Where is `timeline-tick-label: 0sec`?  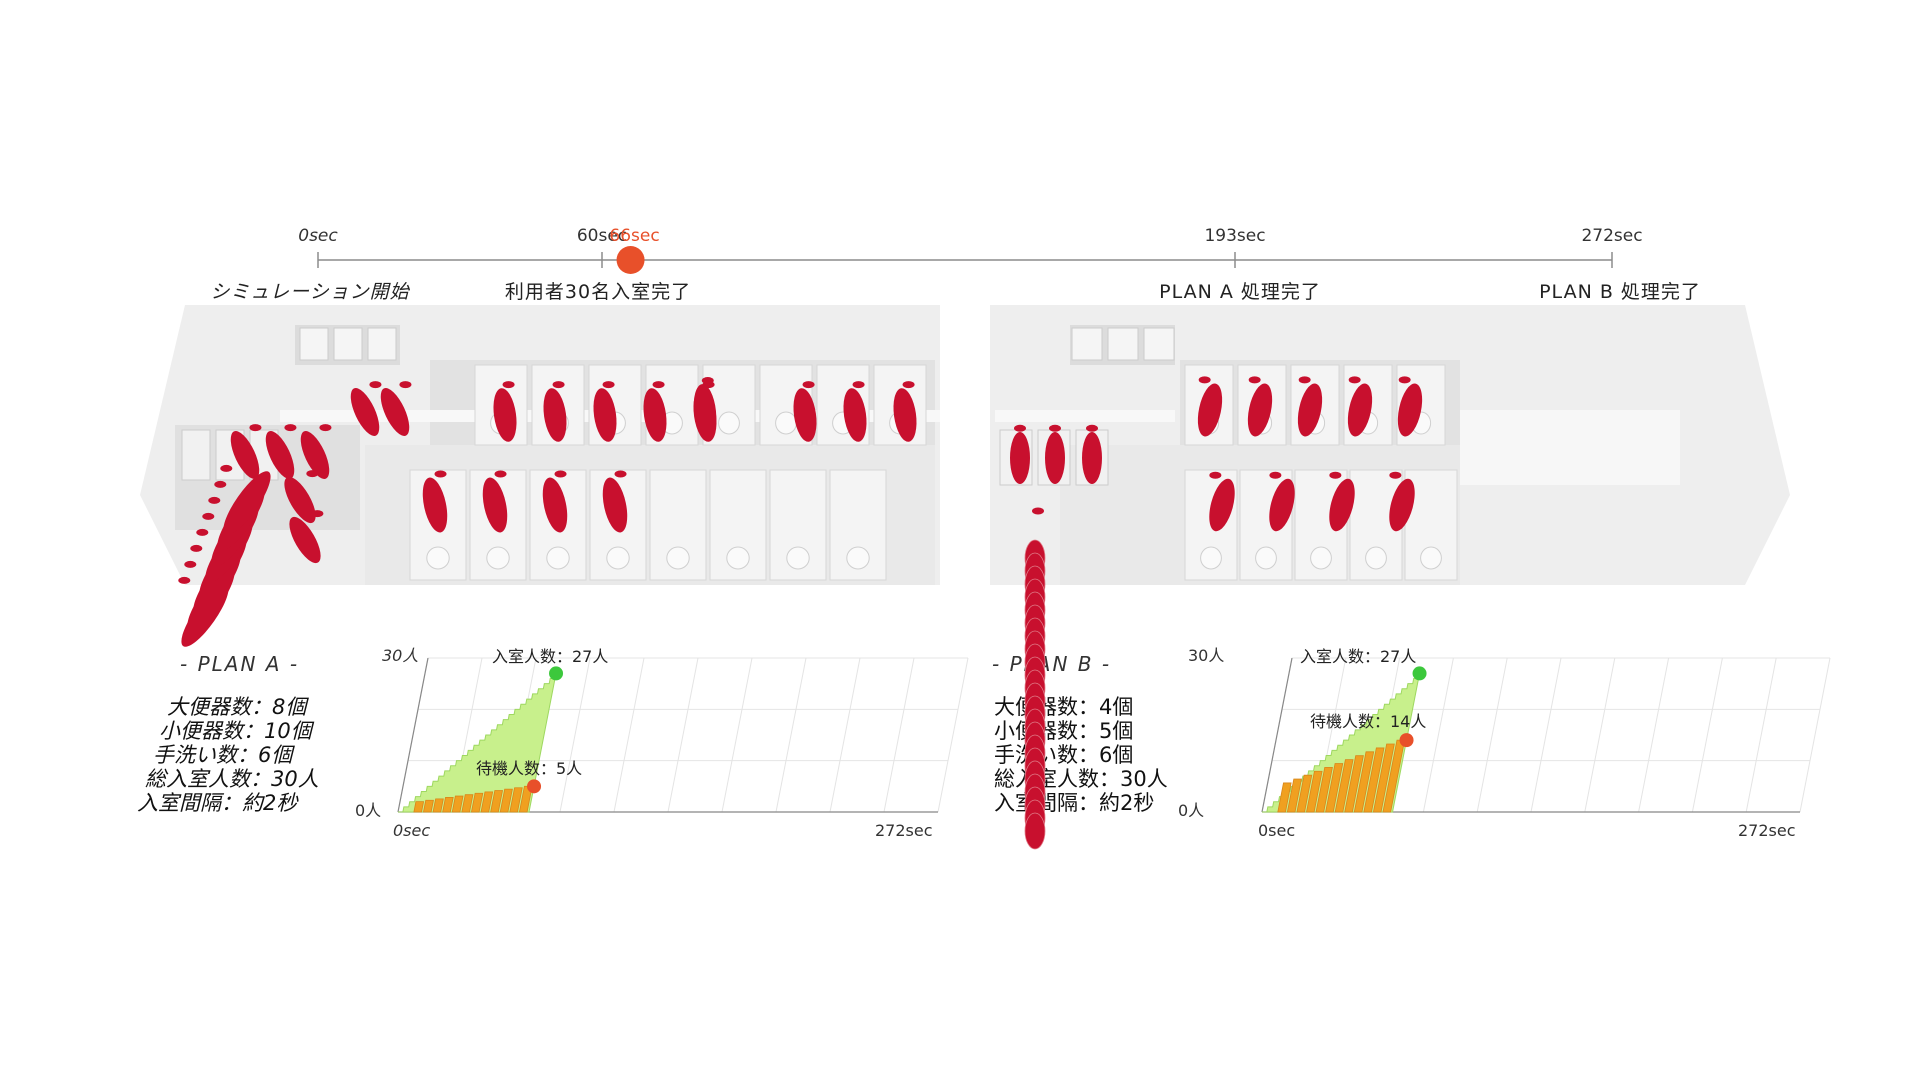
timeline-tick-label: 0sec is located at coordinates (318, 236).